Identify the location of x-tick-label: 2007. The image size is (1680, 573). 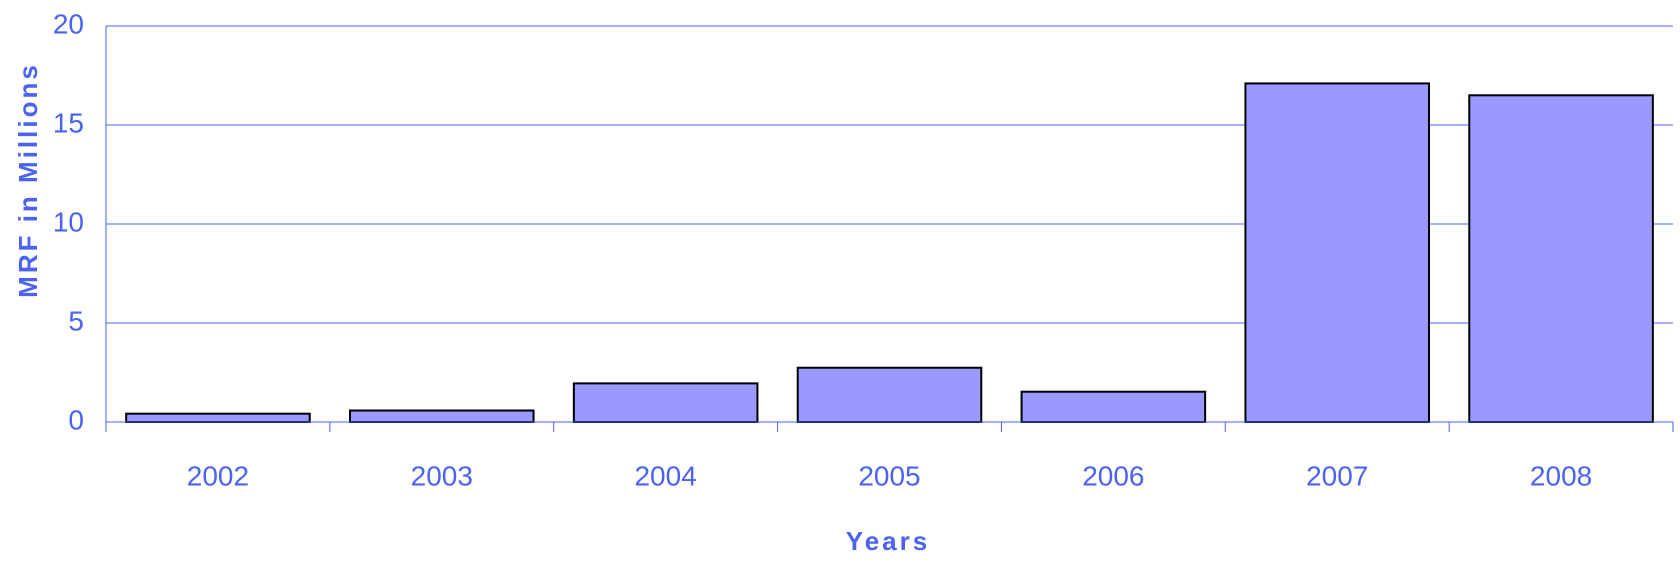
(1337, 475).